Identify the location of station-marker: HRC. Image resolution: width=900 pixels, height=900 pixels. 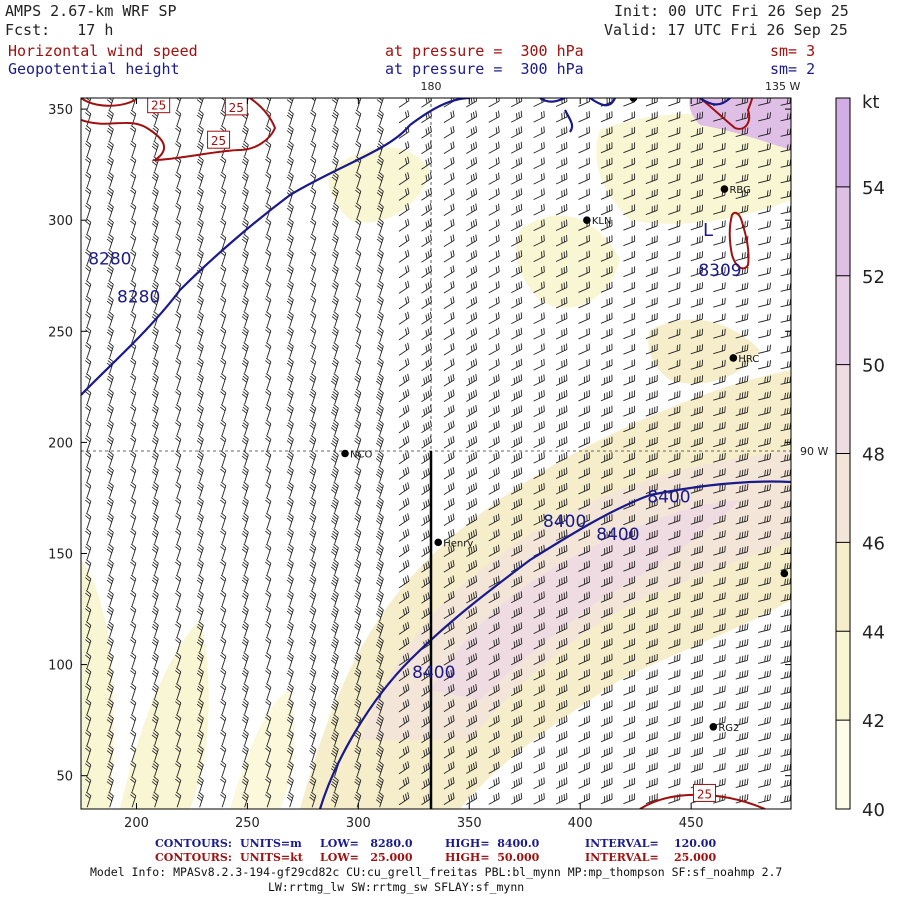
(744, 359).